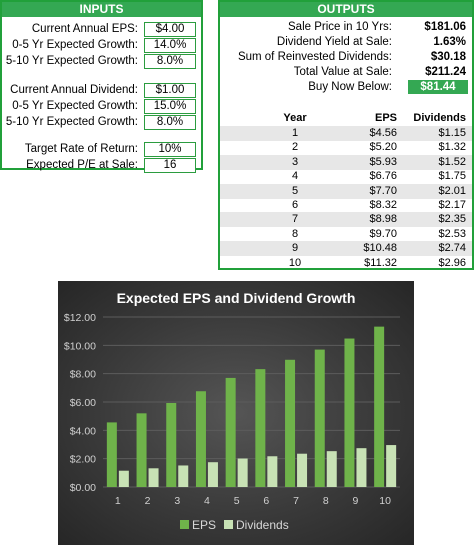 This screenshot has height=549, width=474. What do you see at coordinates (346, 42) in the screenshot?
I see `output-row: Dividend Yield at Sale: 1.63%` at bounding box center [346, 42].